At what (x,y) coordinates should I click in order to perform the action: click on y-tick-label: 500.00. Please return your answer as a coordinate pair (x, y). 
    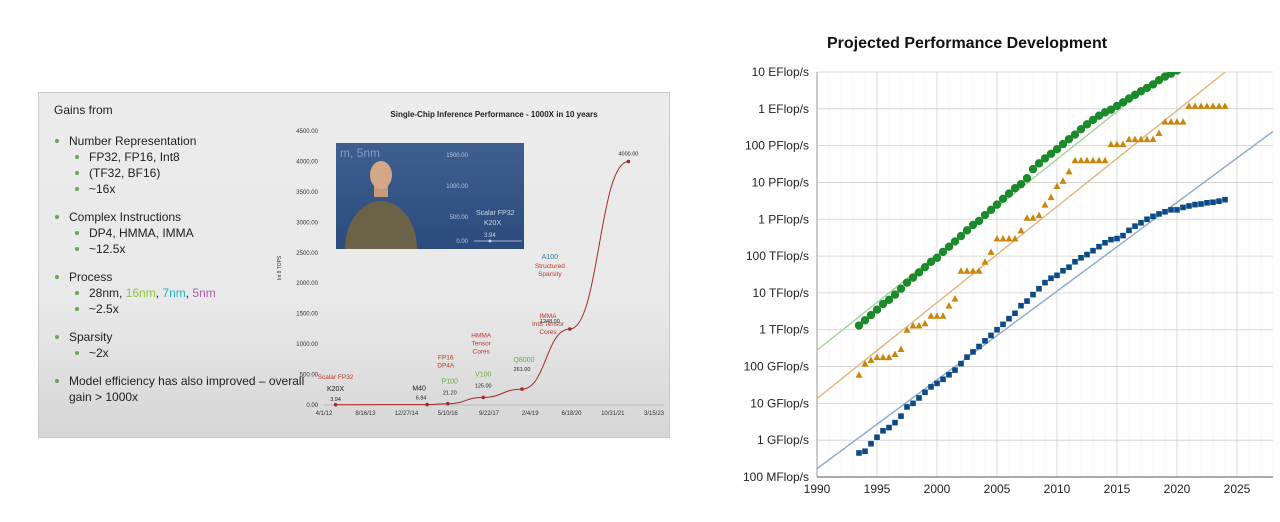
    Looking at the image, I should click on (309, 376).